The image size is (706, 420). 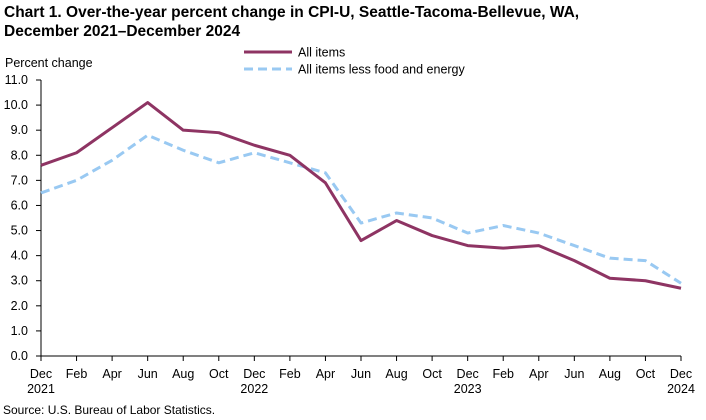 I want to click on chart-title-line-2: December 2021–December 2024, so click(x=122, y=31).